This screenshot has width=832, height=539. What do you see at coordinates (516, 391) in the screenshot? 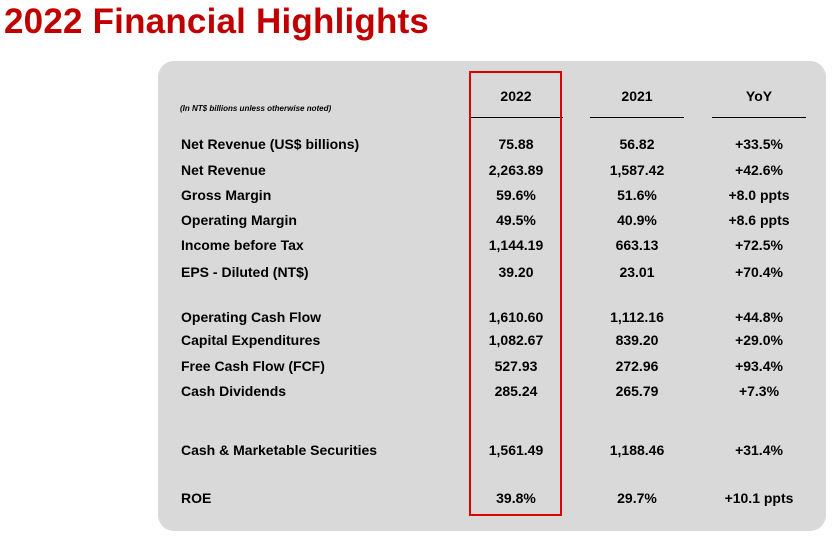
I see `cell-2022: 285.24` at bounding box center [516, 391].